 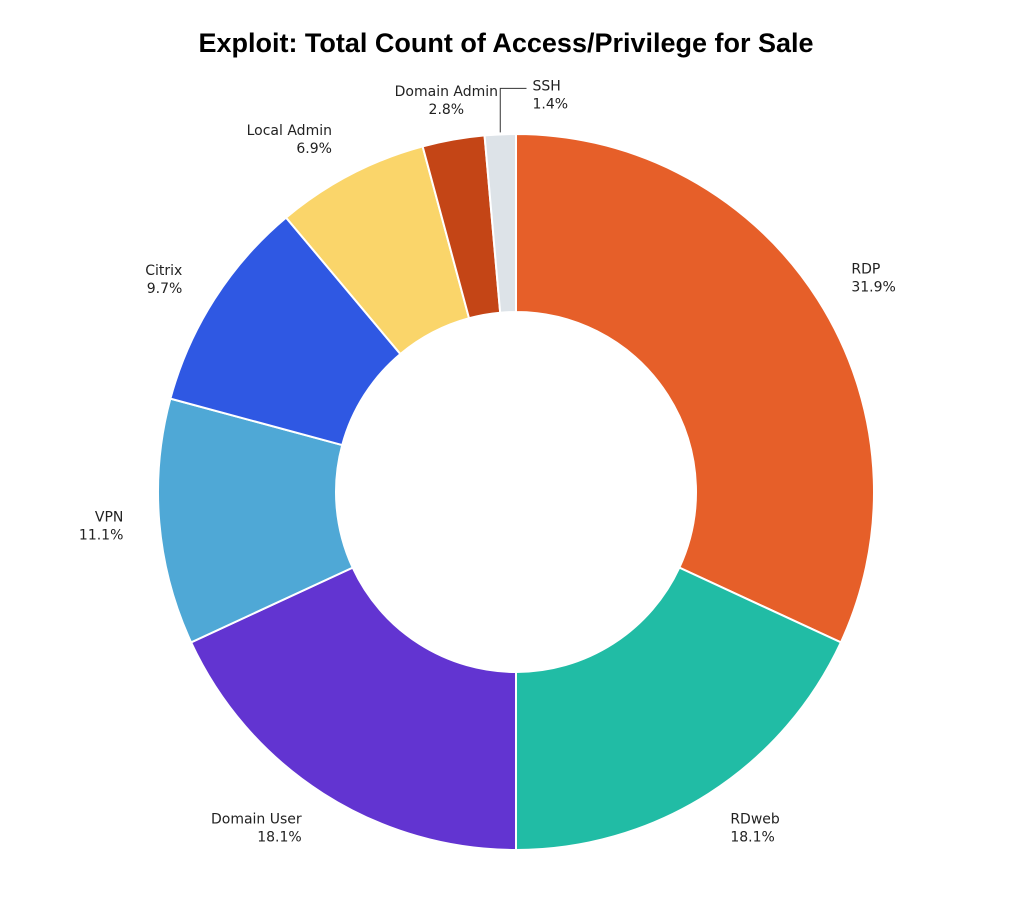 What do you see at coordinates (353, 709) in the screenshot?
I see `slice-domain-user` at bounding box center [353, 709].